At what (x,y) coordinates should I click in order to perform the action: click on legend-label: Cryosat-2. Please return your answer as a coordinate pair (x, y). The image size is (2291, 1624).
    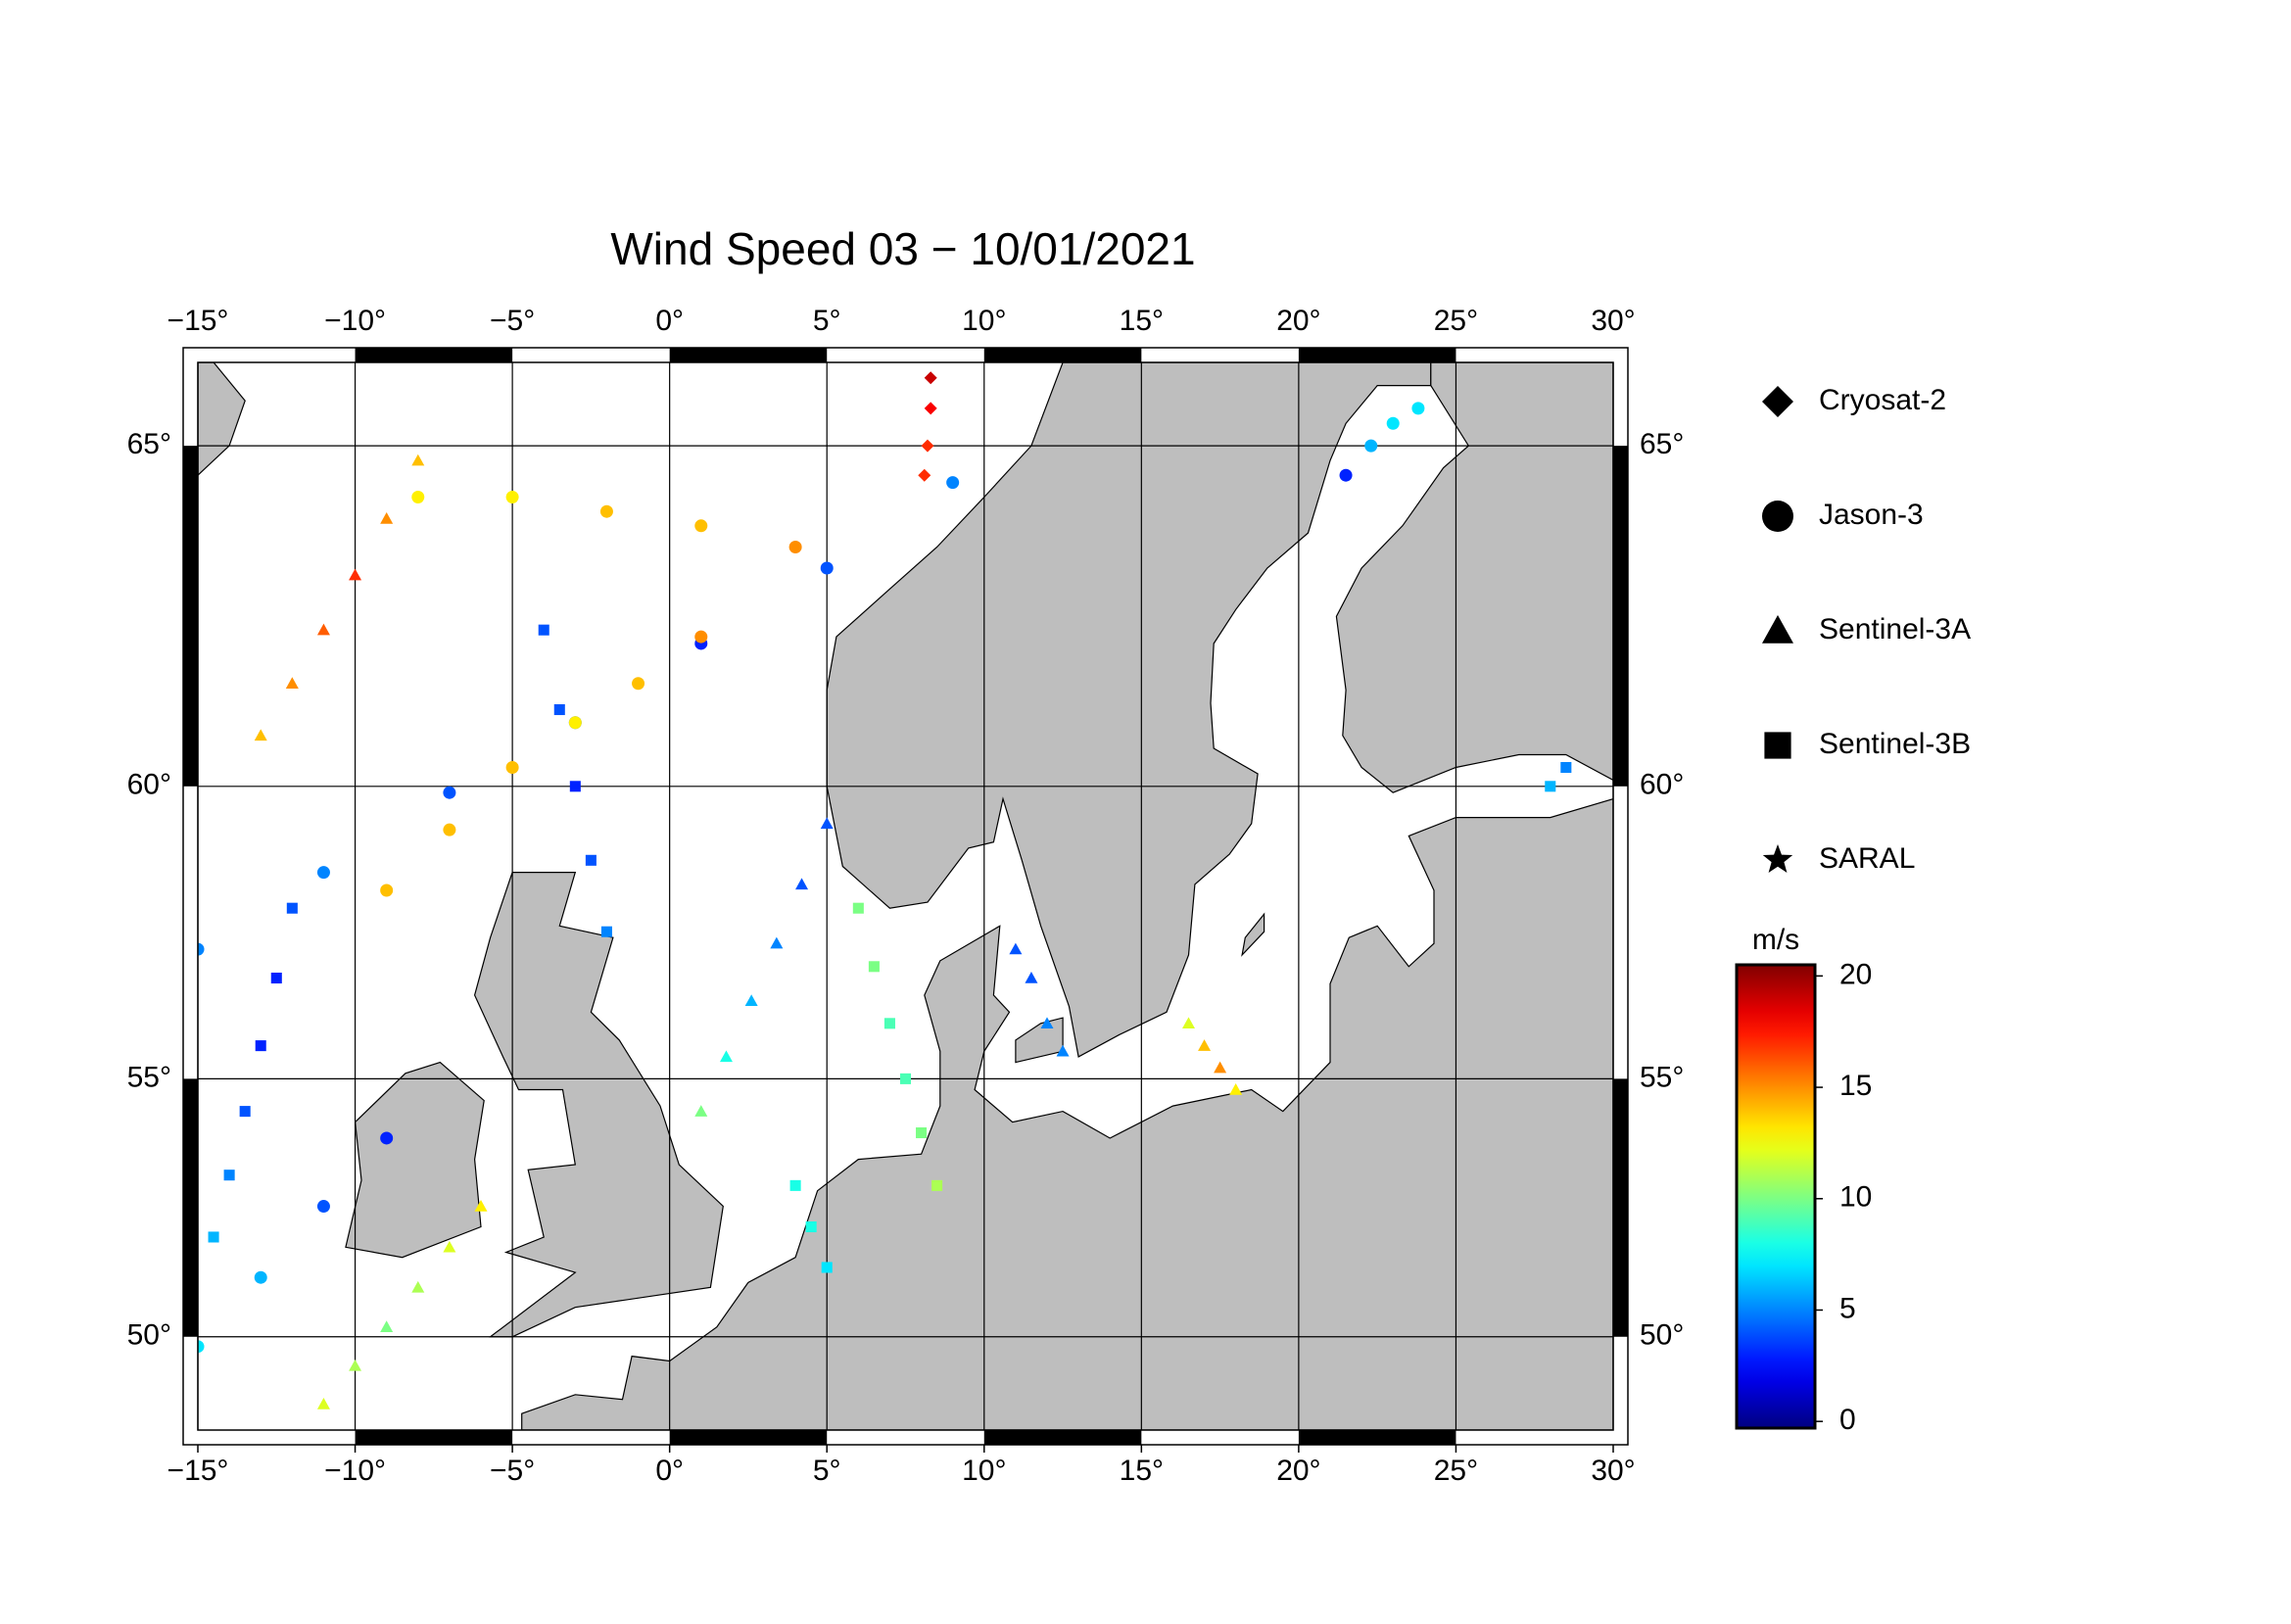
    Looking at the image, I should click on (1882, 400).